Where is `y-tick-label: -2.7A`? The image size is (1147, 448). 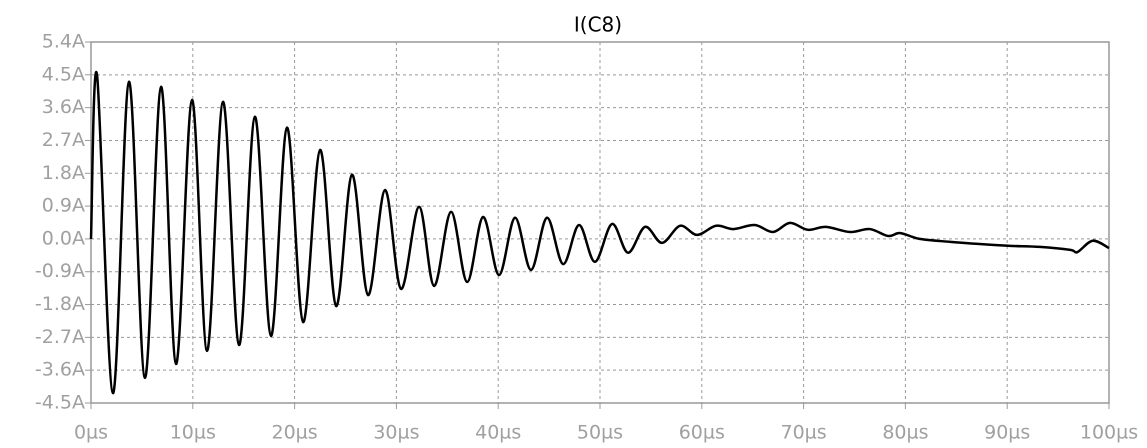
y-tick-label: -2.7A is located at coordinates (60, 337).